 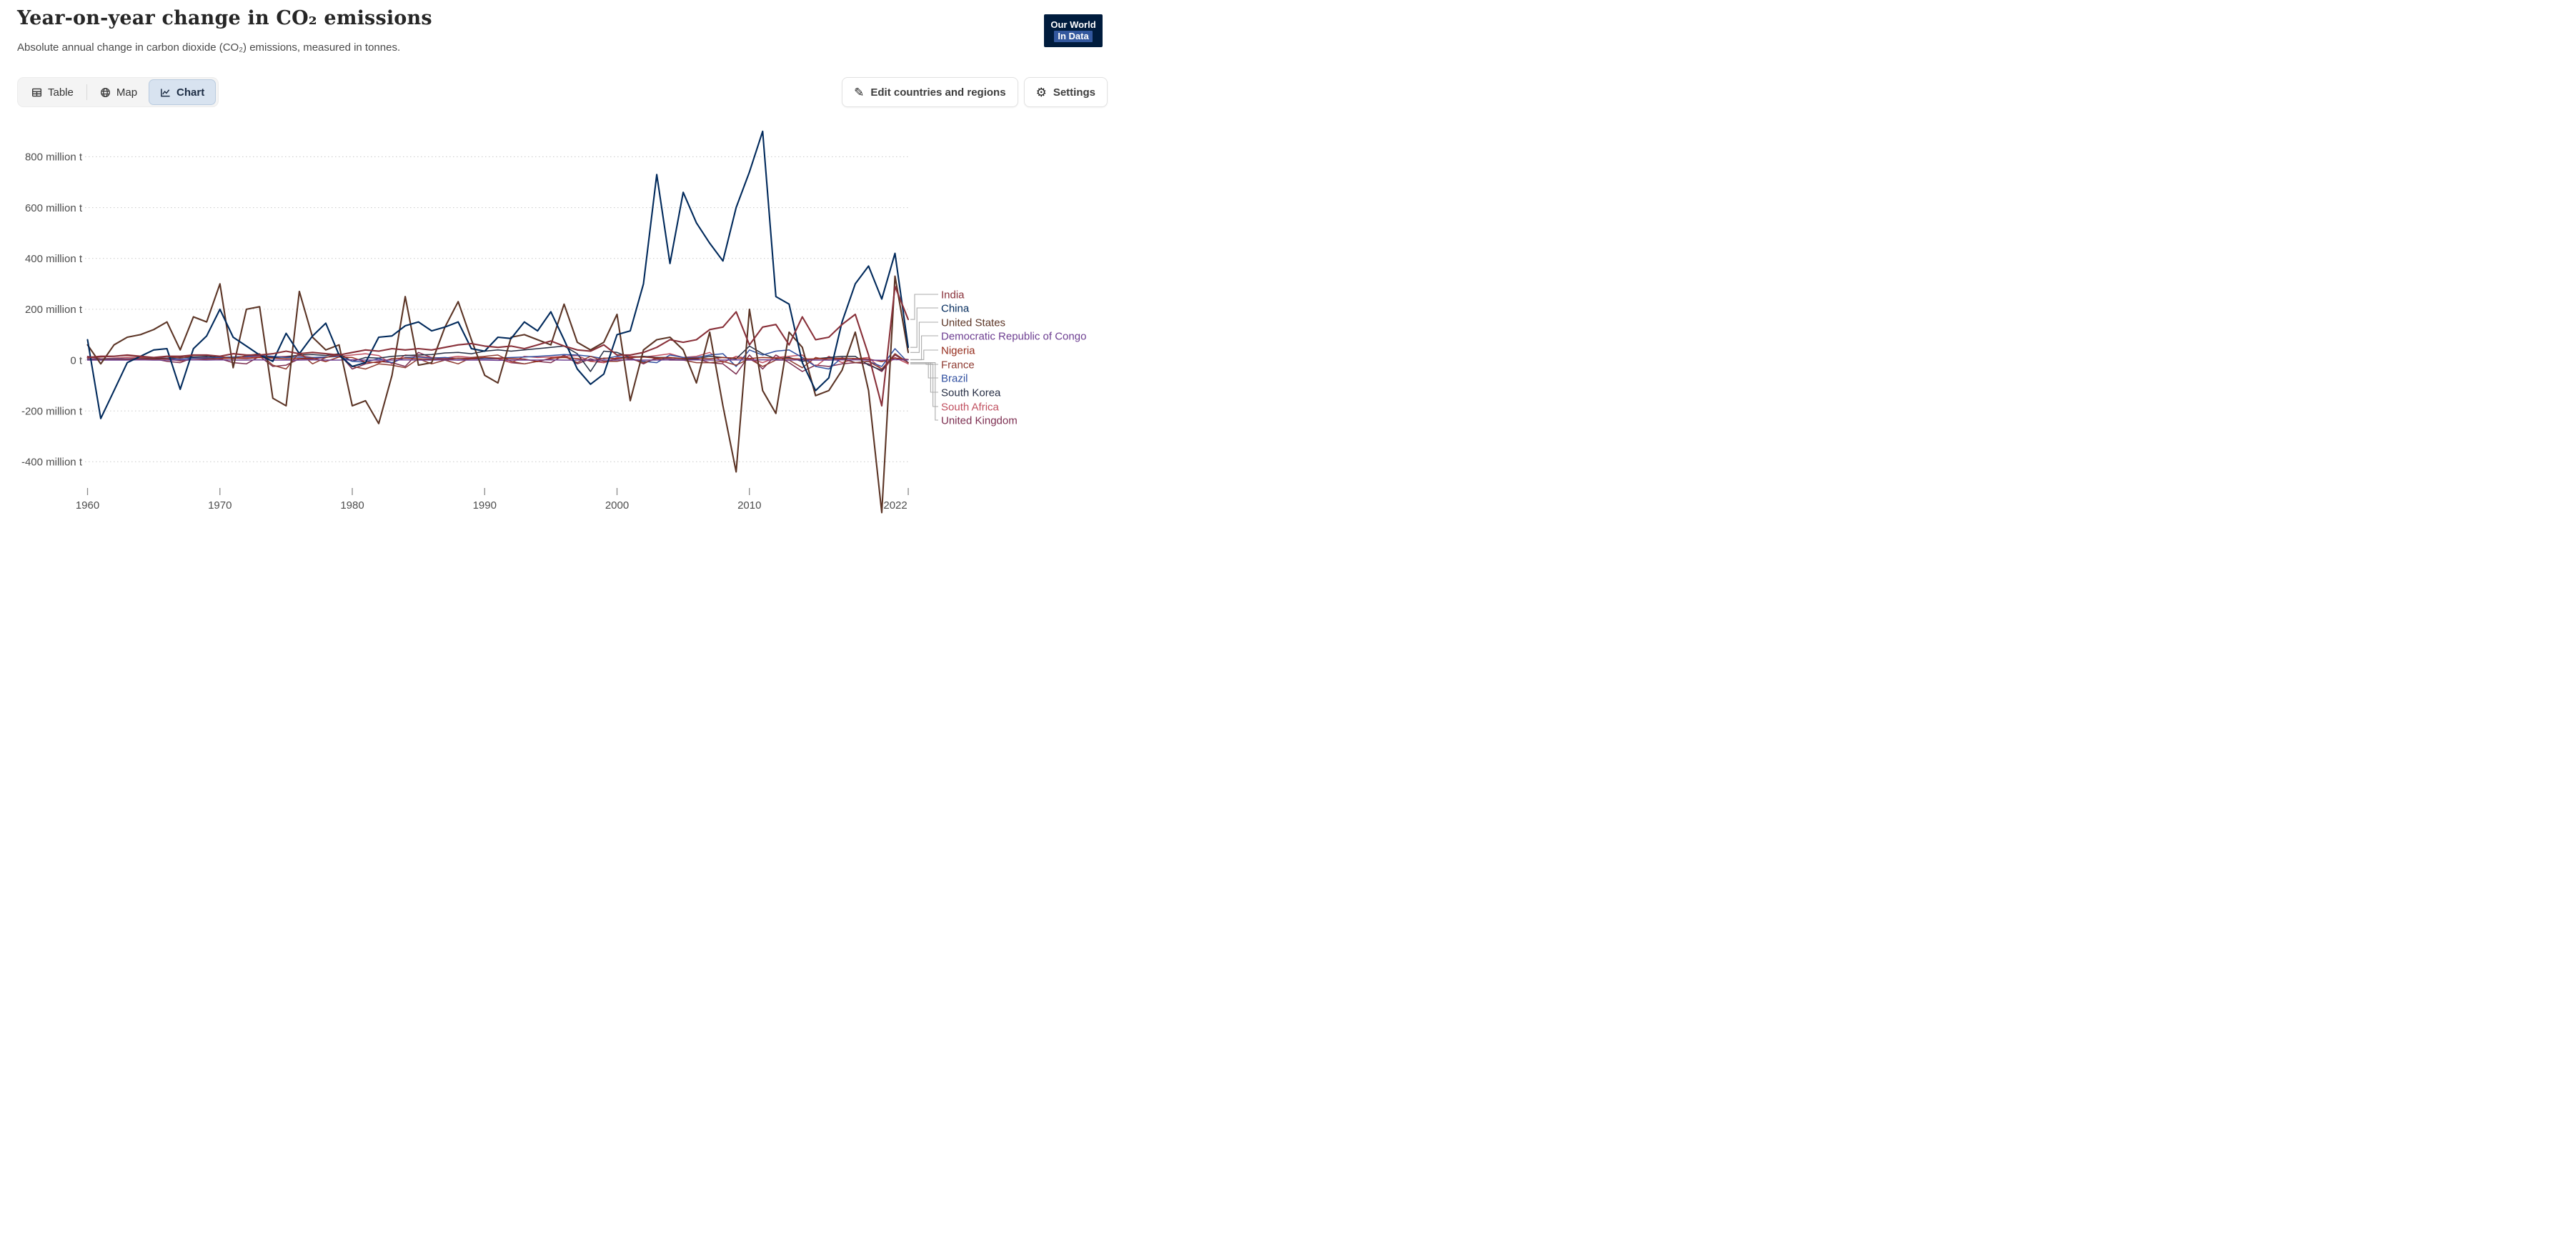 I want to click on y-axis-label: 200 million t, so click(x=54, y=310).